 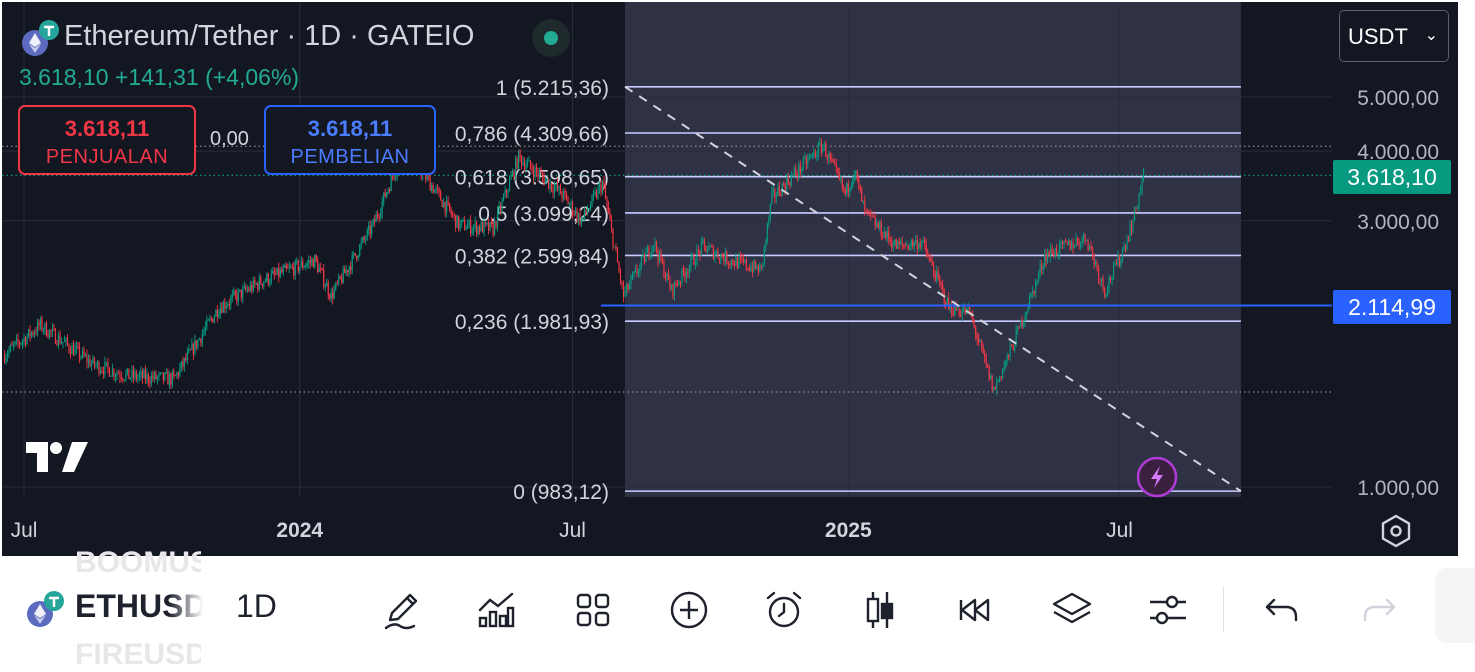 I want to click on redo-icon, so click(x=1379, y=610).